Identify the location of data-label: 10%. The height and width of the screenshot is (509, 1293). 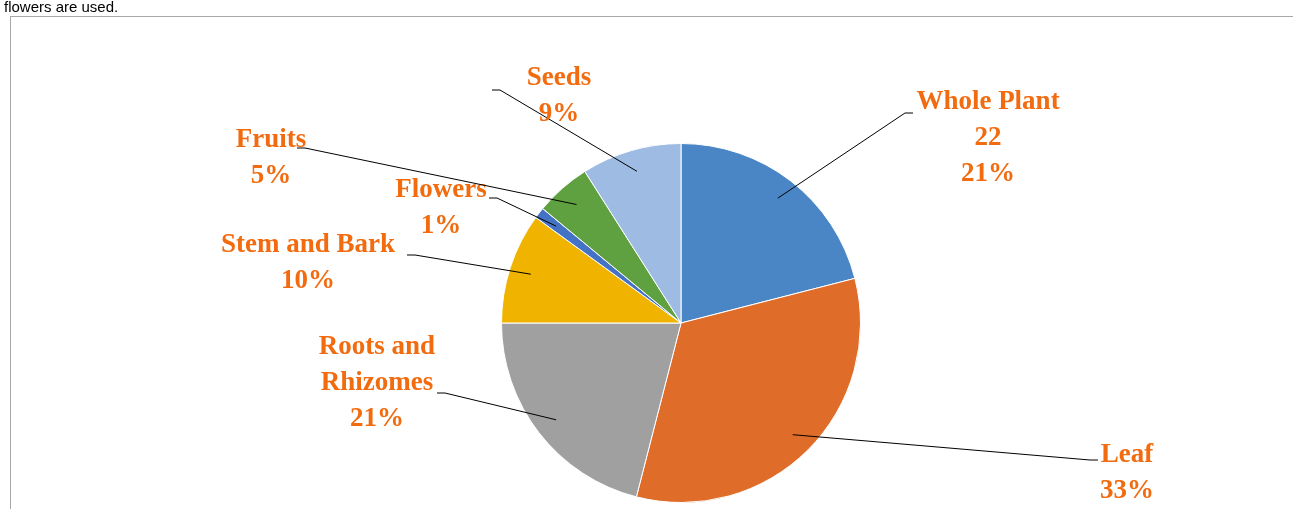
(308, 278).